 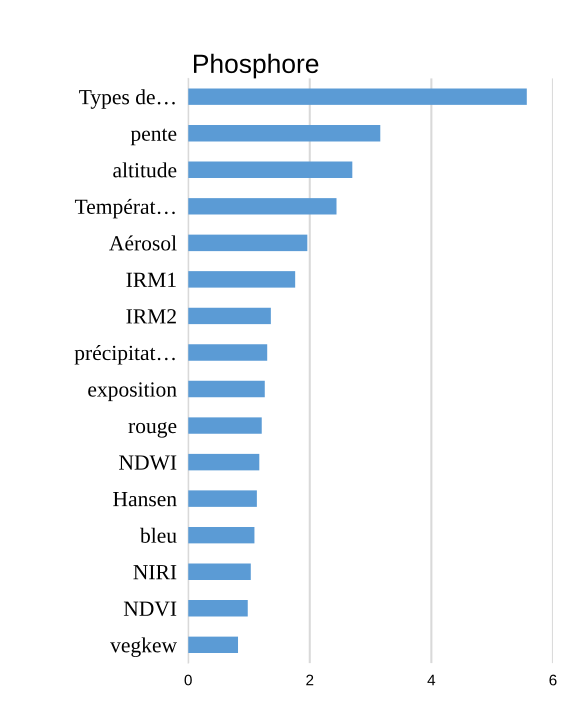 What do you see at coordinates (143, 243) in the screenshot?
I see `y-tick-label: Aérosol` at bounding box center [143, 243].